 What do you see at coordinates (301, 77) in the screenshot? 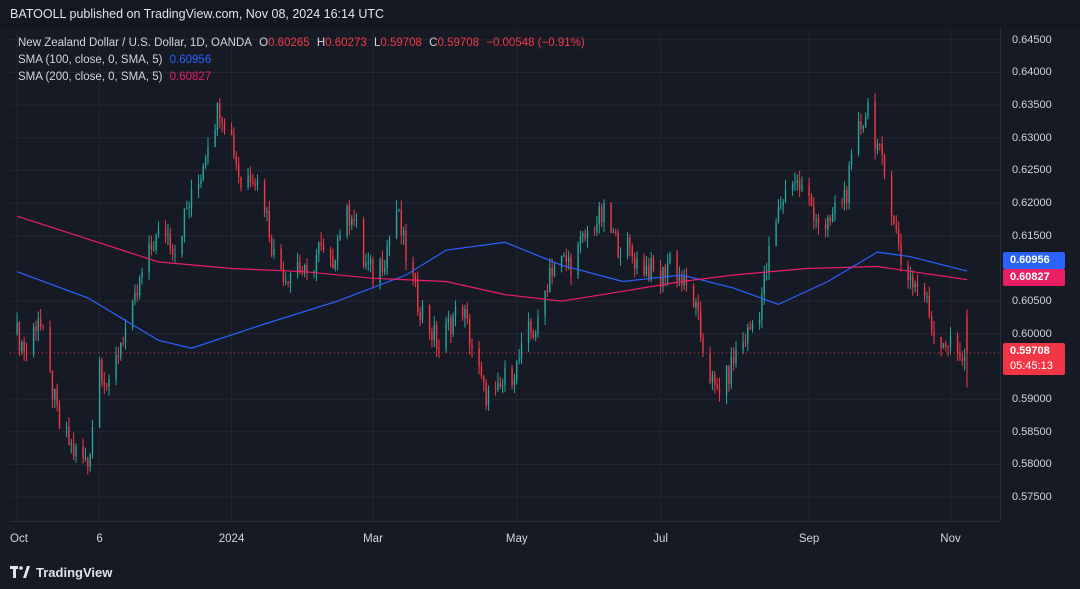
I see `sma200-legend-row: SMA (200, close, 0, SMA, 5) 0.60827` at bounding box center [301, 77].